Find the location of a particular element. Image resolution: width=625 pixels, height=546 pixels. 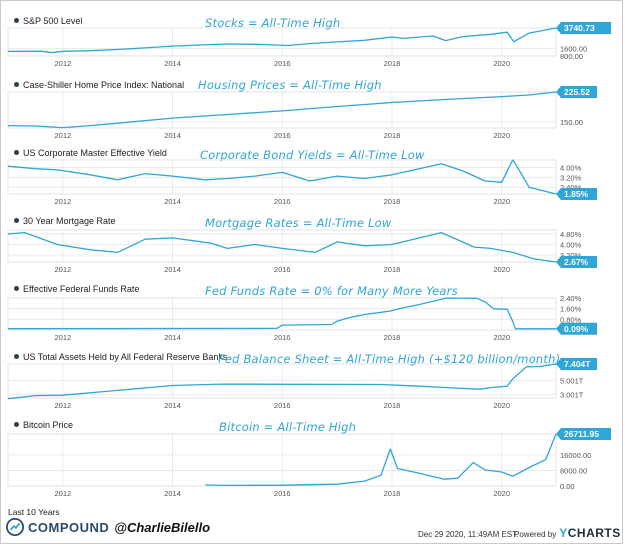

chart-annotation: Stocks = All-Time High is located at coordinates (273, 23).